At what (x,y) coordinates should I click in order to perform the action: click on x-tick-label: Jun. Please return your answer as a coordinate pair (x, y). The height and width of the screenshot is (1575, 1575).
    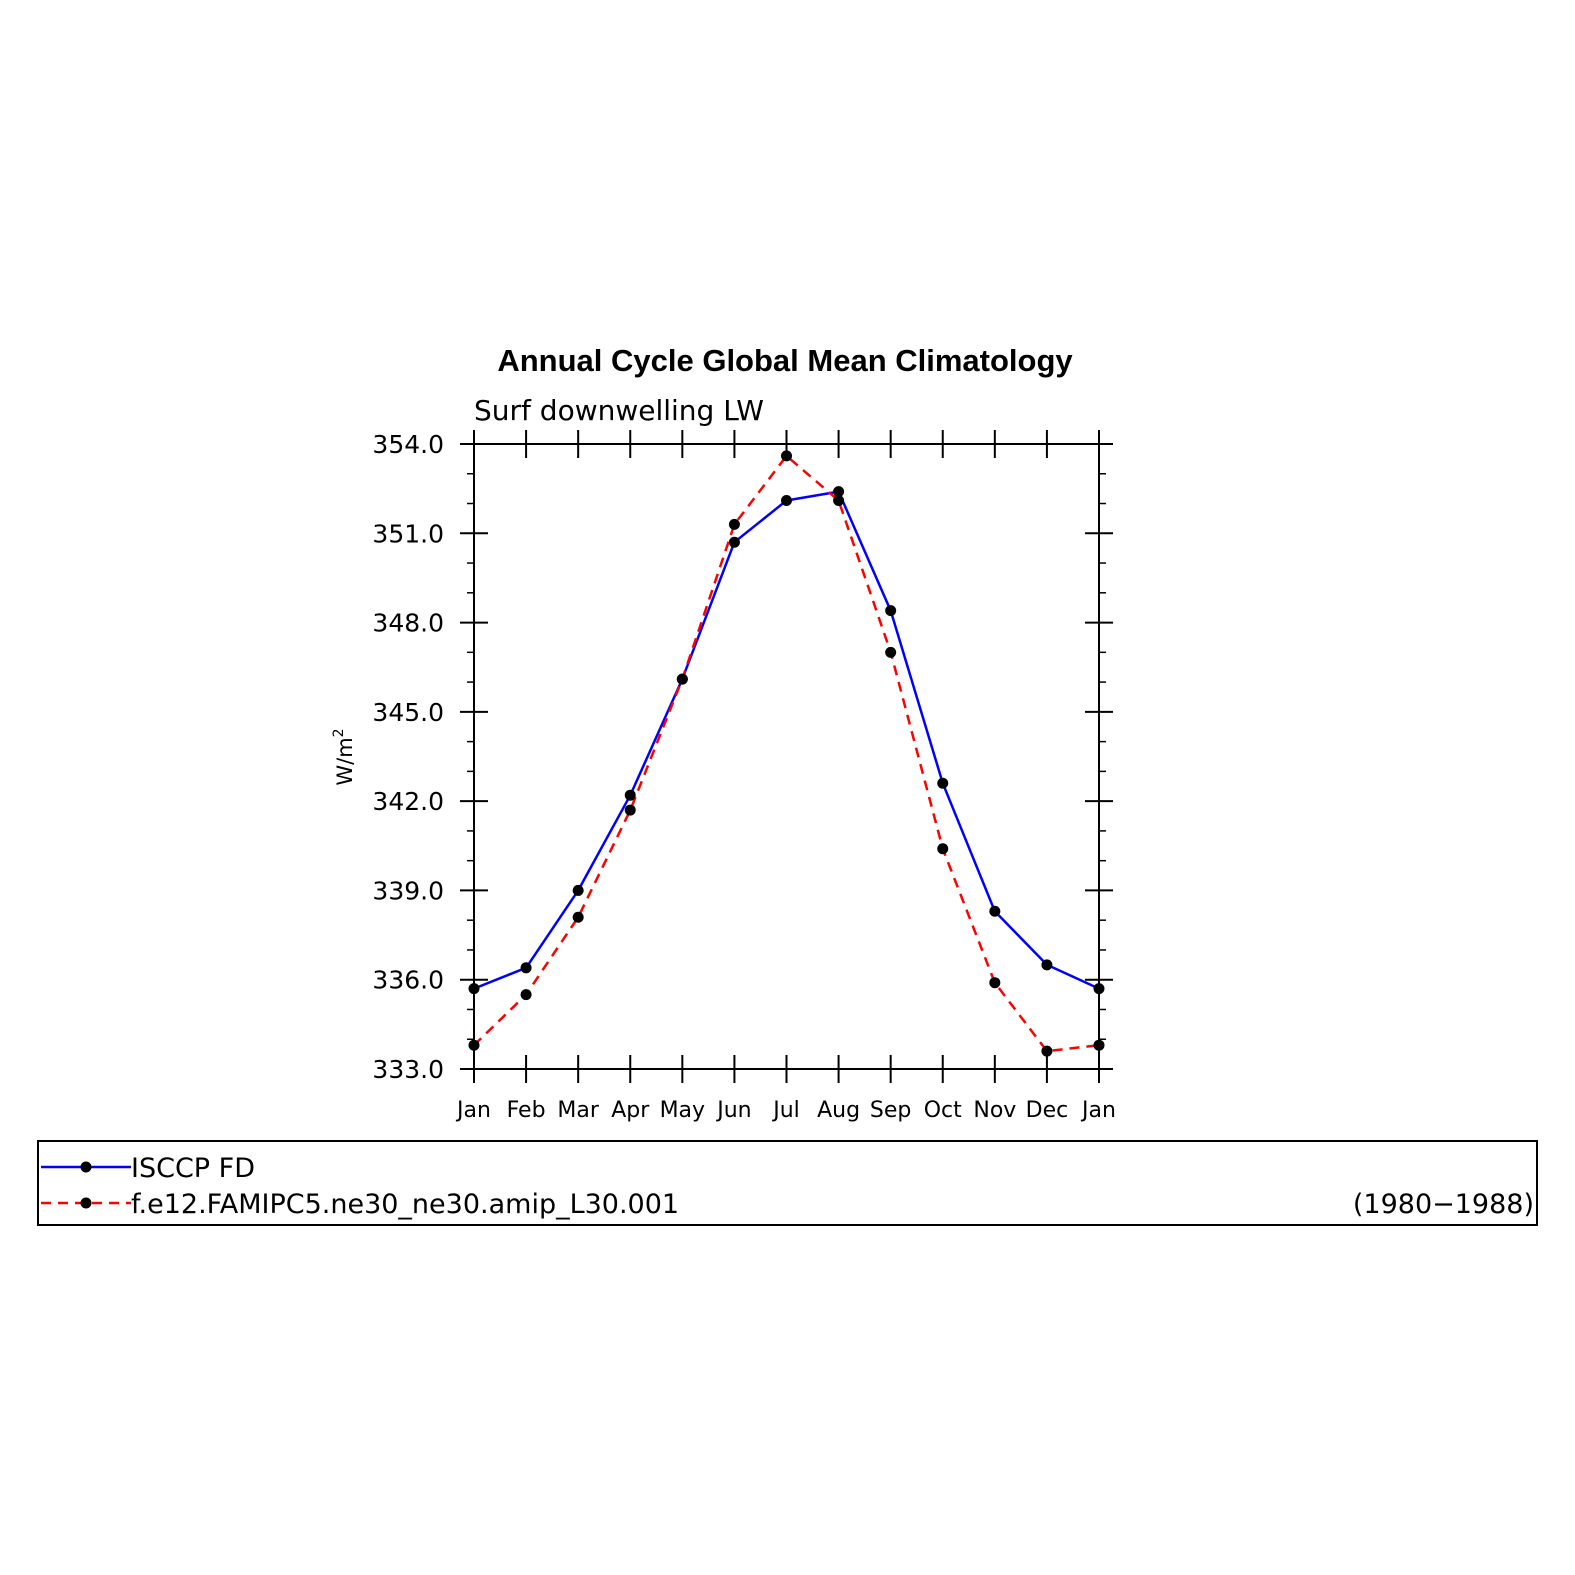
    Looking at the image, I should click on (733, 1110).